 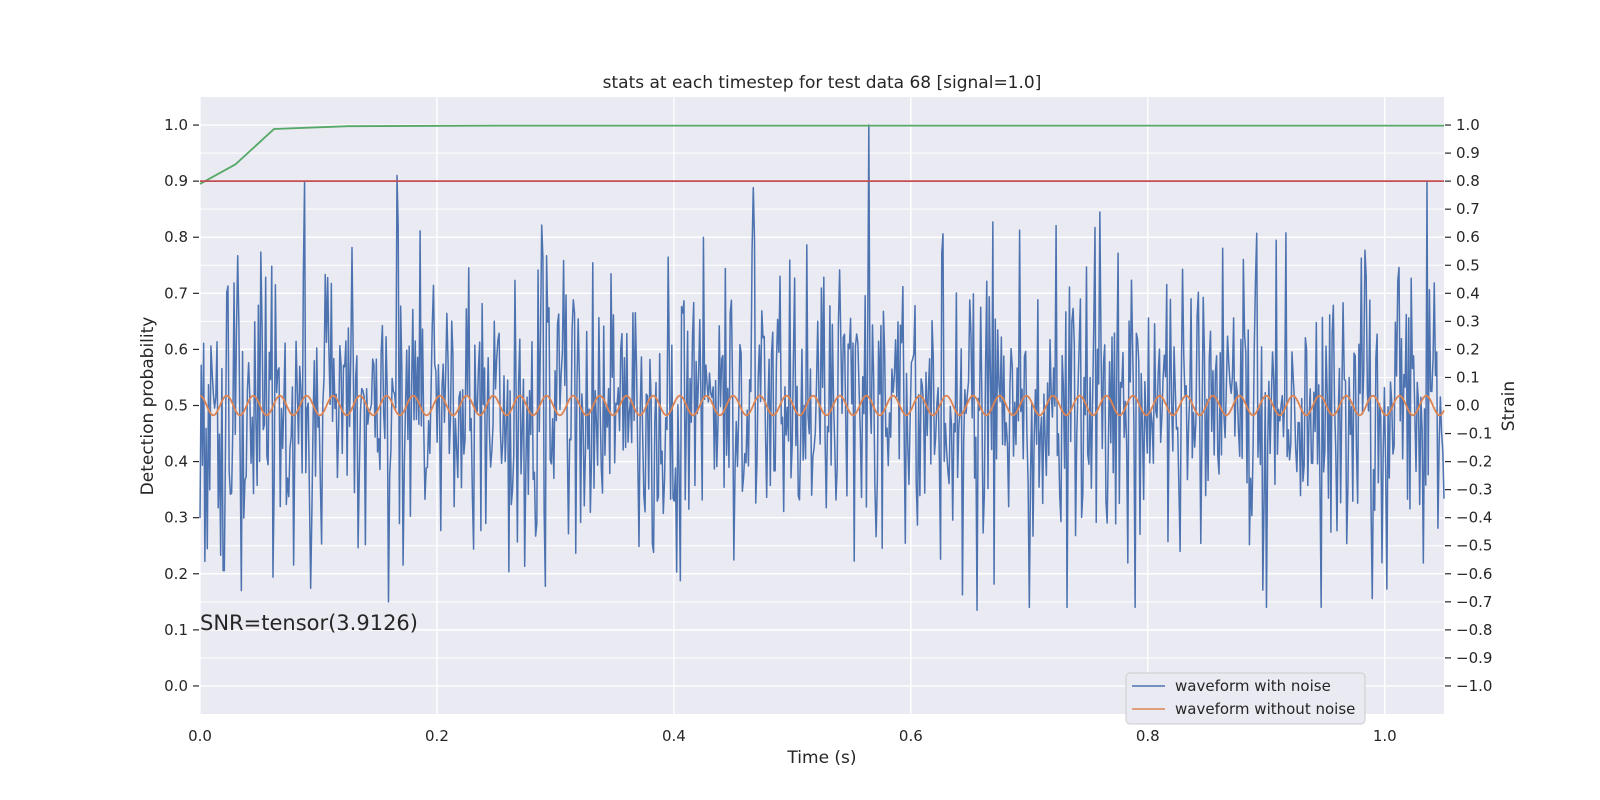 I want to click on legend-box, so click(x=1245, y=698).